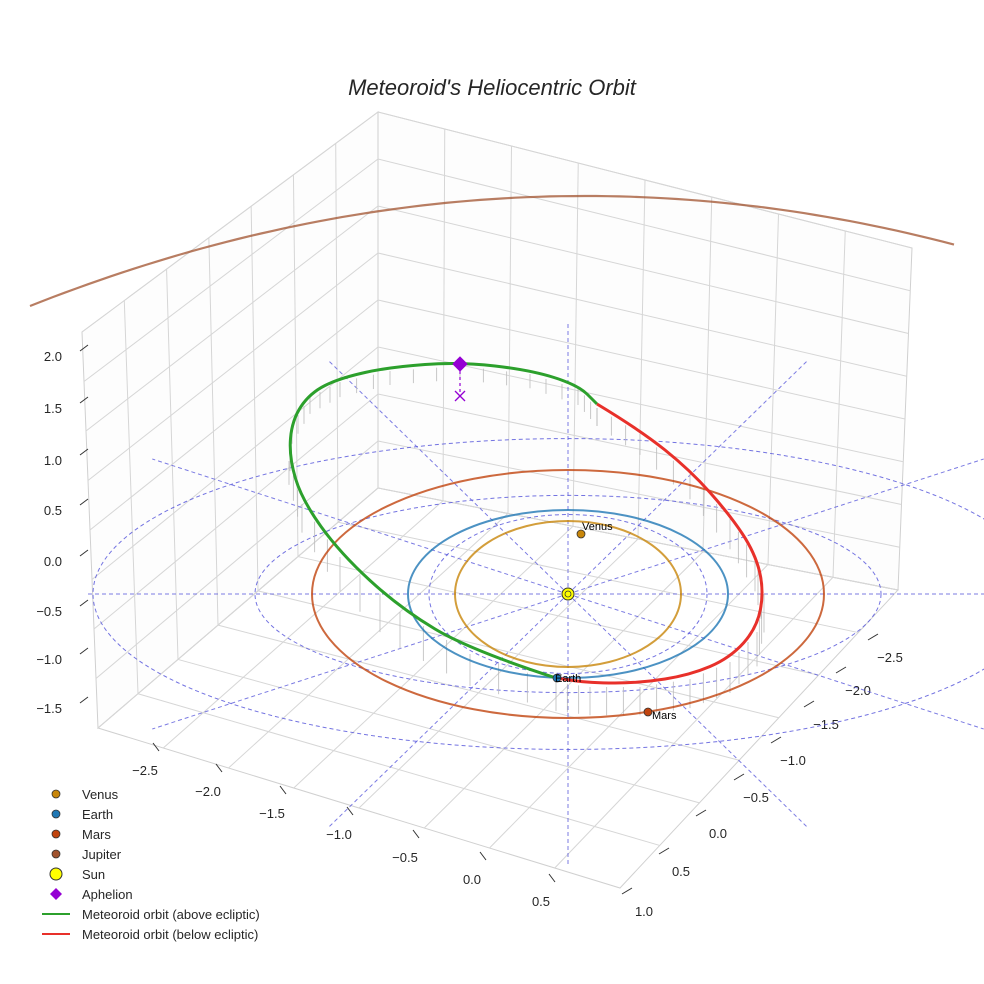  I want to click on legend-label: Meteoroid orbit (above ecliptic), so click(171, 914).